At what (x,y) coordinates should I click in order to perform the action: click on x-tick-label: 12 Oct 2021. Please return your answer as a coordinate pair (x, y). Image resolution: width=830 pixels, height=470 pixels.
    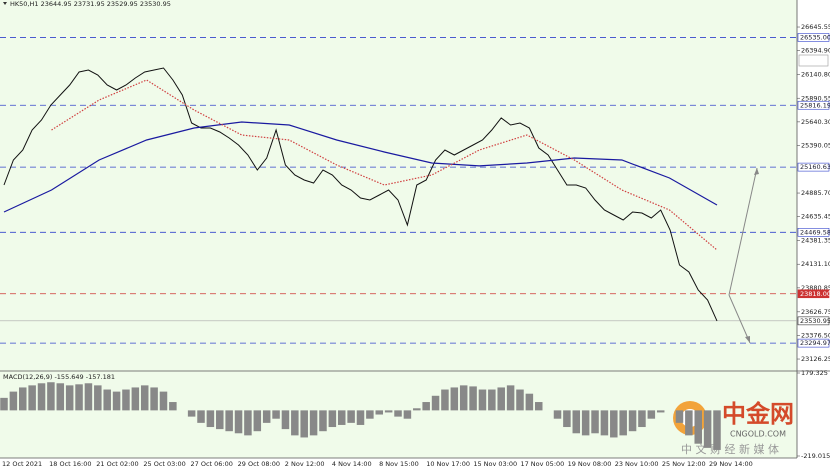
    Looking at the image, I should click on (22, 464).